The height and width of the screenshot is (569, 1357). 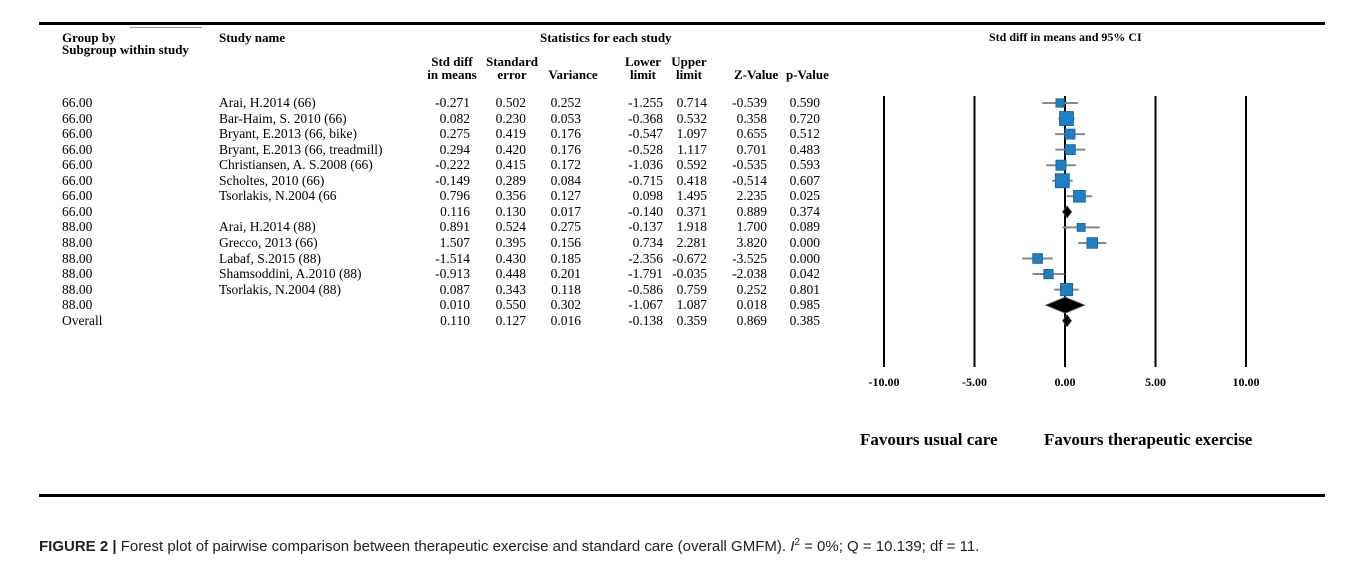 What do you see at coordinates (749, 274) in the screenshot?
I see `z-cell: -2.038` at bounding box center [749, 274].